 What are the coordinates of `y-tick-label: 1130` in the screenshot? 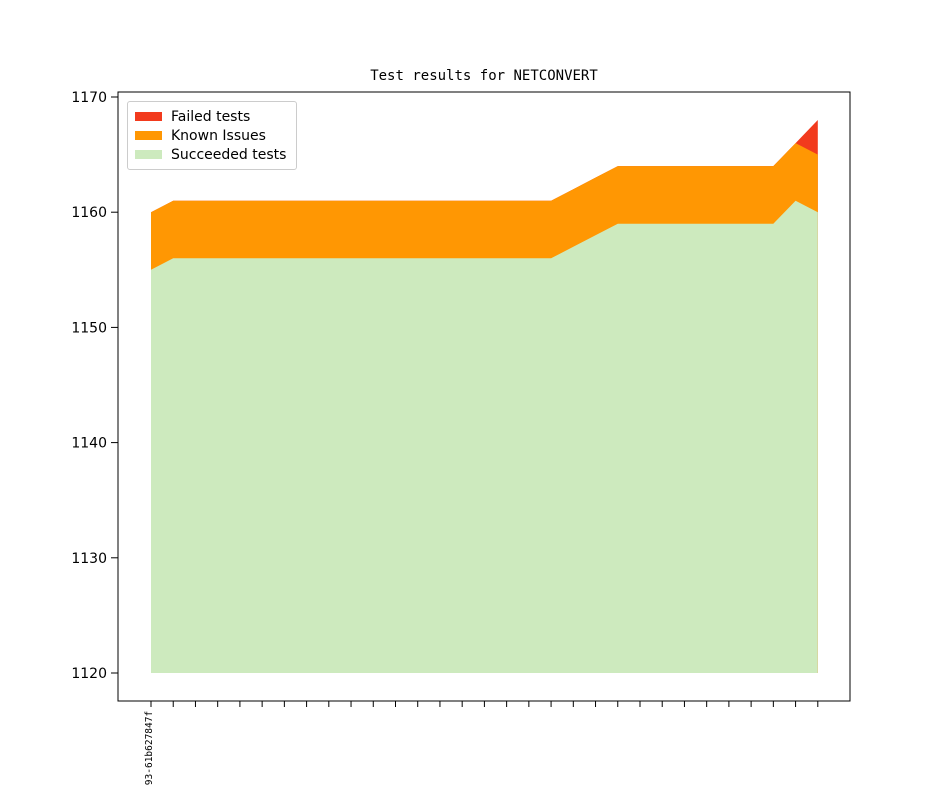 It's located at (89, 559).